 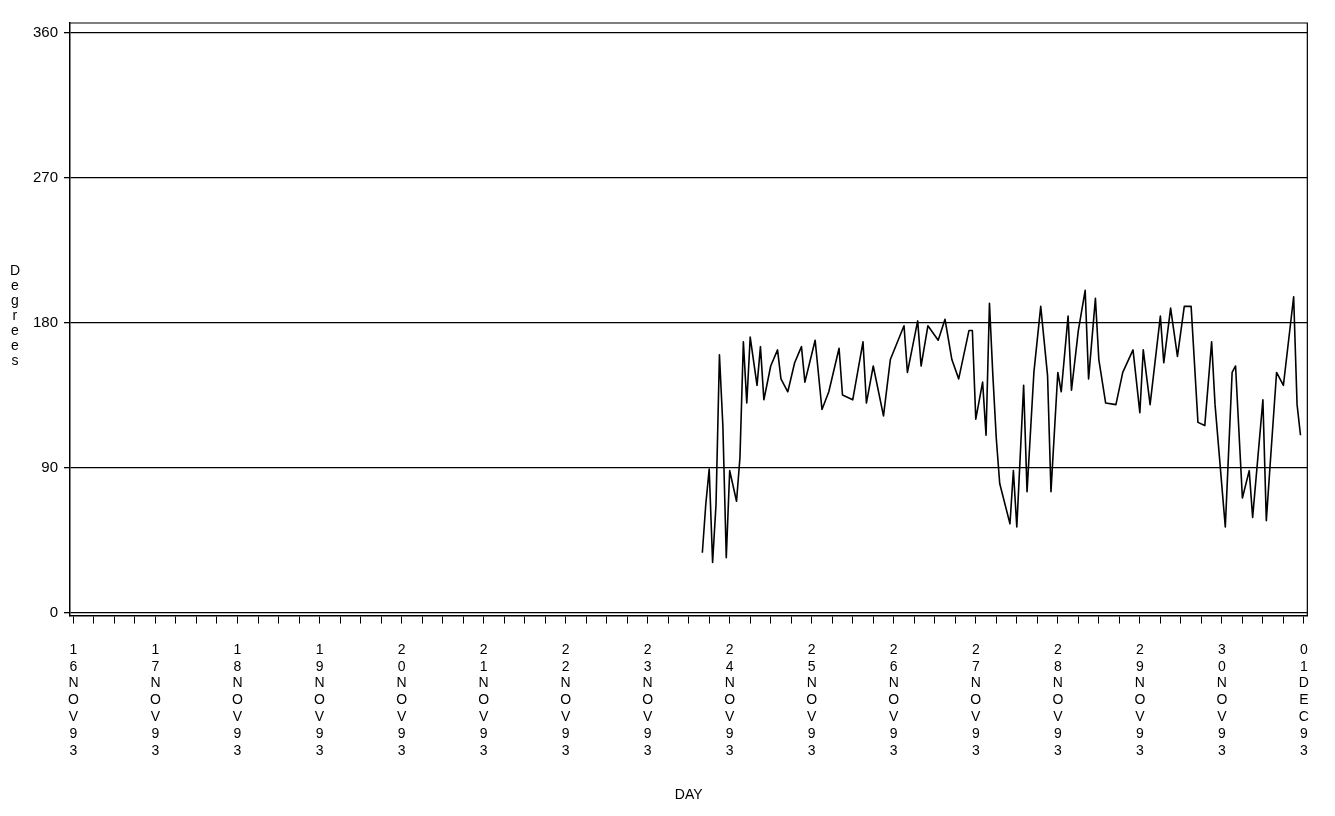 I want to click on x-tick-label: 29NOV93, so click(x=1140, y=699).